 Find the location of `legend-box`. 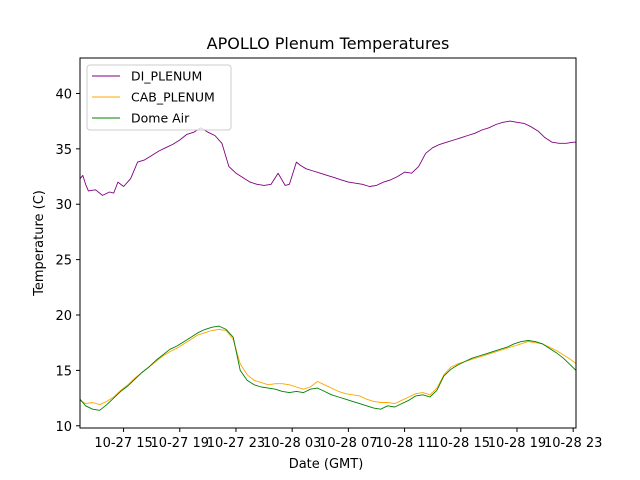

legend-box is located at coordinates (159, 97).